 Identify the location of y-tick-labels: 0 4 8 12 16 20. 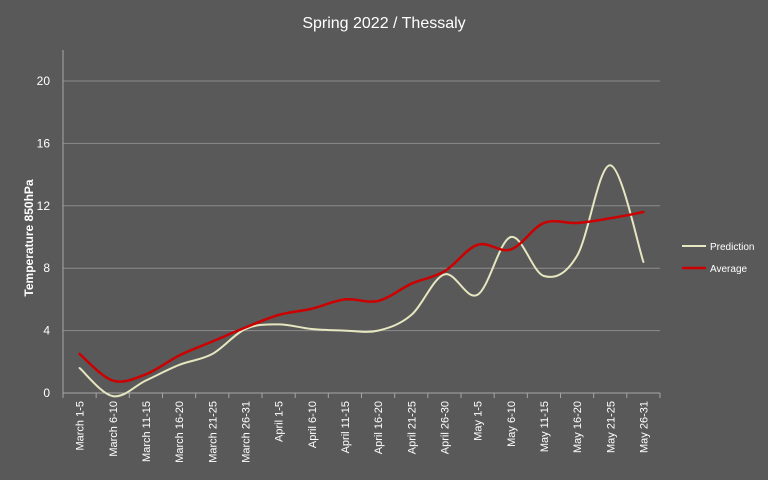
(44, 237).